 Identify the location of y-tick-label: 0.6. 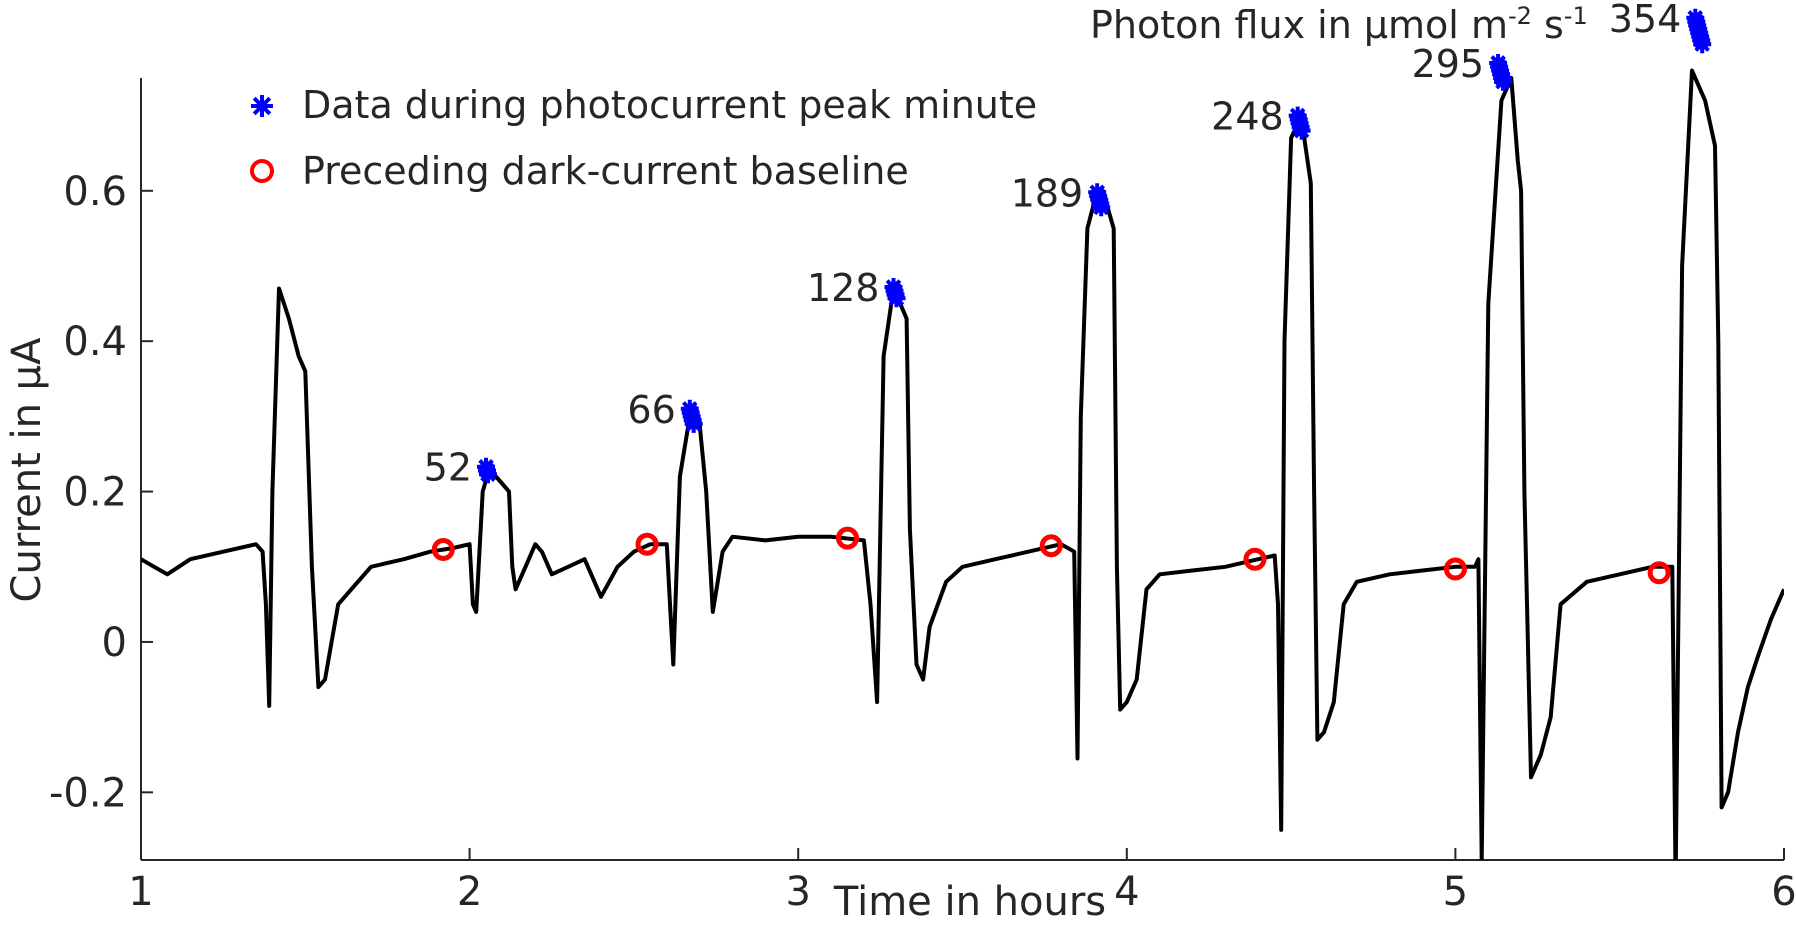
(95, 192).